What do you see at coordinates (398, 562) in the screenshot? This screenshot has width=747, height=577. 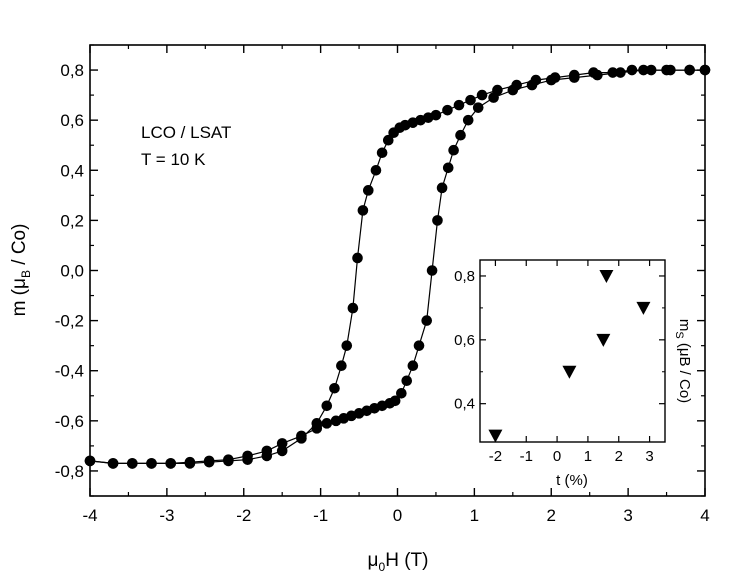 I see `x-axis-title: μ0H (T)` at bounding box center [398, 562].